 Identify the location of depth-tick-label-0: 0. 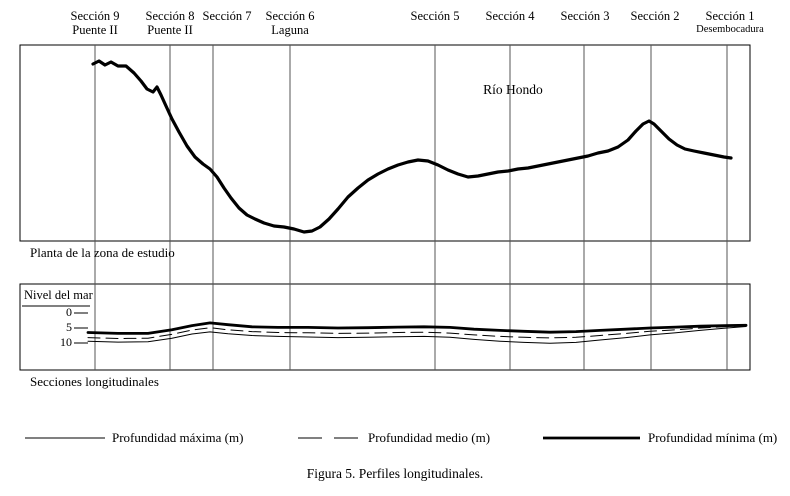
(69, 311).